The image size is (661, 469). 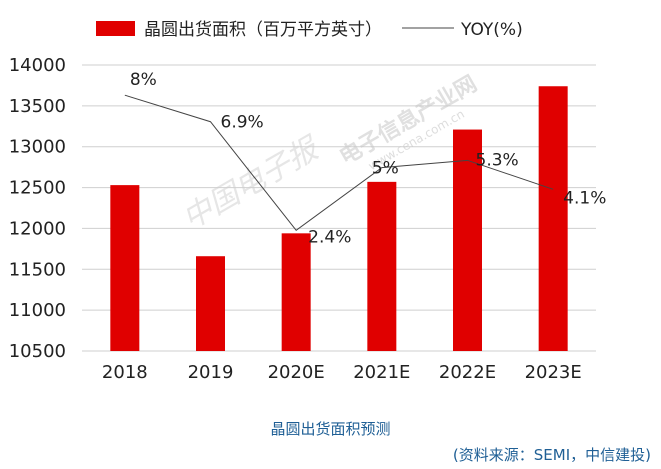 I want to click on chart-caption: 晶圆出货面积预测, so click(x=330, y=429).